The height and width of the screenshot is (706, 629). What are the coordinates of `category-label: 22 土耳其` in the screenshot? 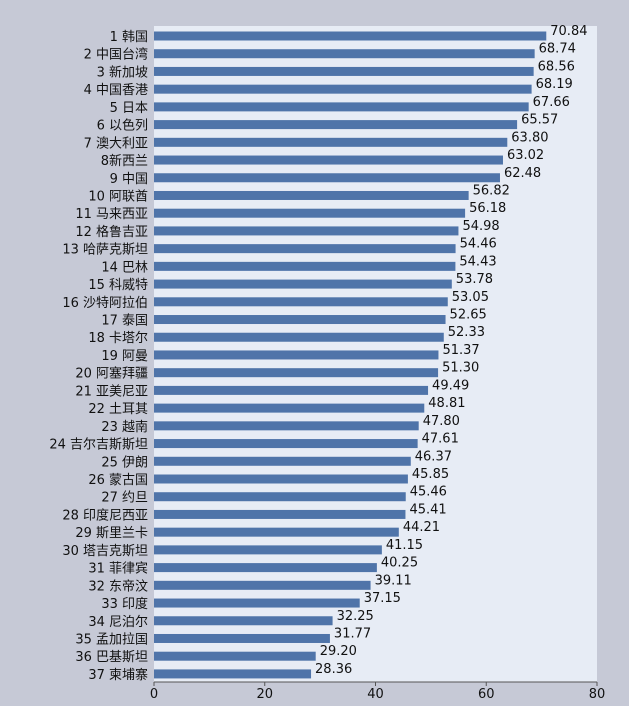 It's located at (118, 409).